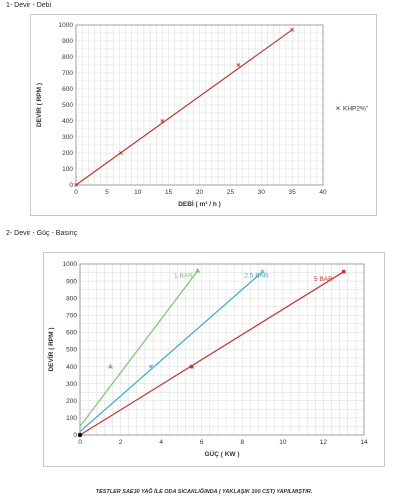 This screenshot has width=408, height=500. What do you see at coordinates (262, 192) in the screenshot?
I see `x-tick-label: 30` at bounding box center [262, 192].